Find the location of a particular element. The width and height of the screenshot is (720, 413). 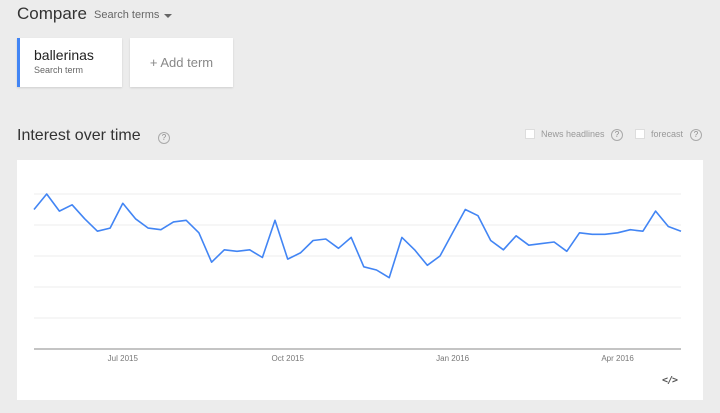

embed-code-icon: </> is located at coordinates (670, 380).